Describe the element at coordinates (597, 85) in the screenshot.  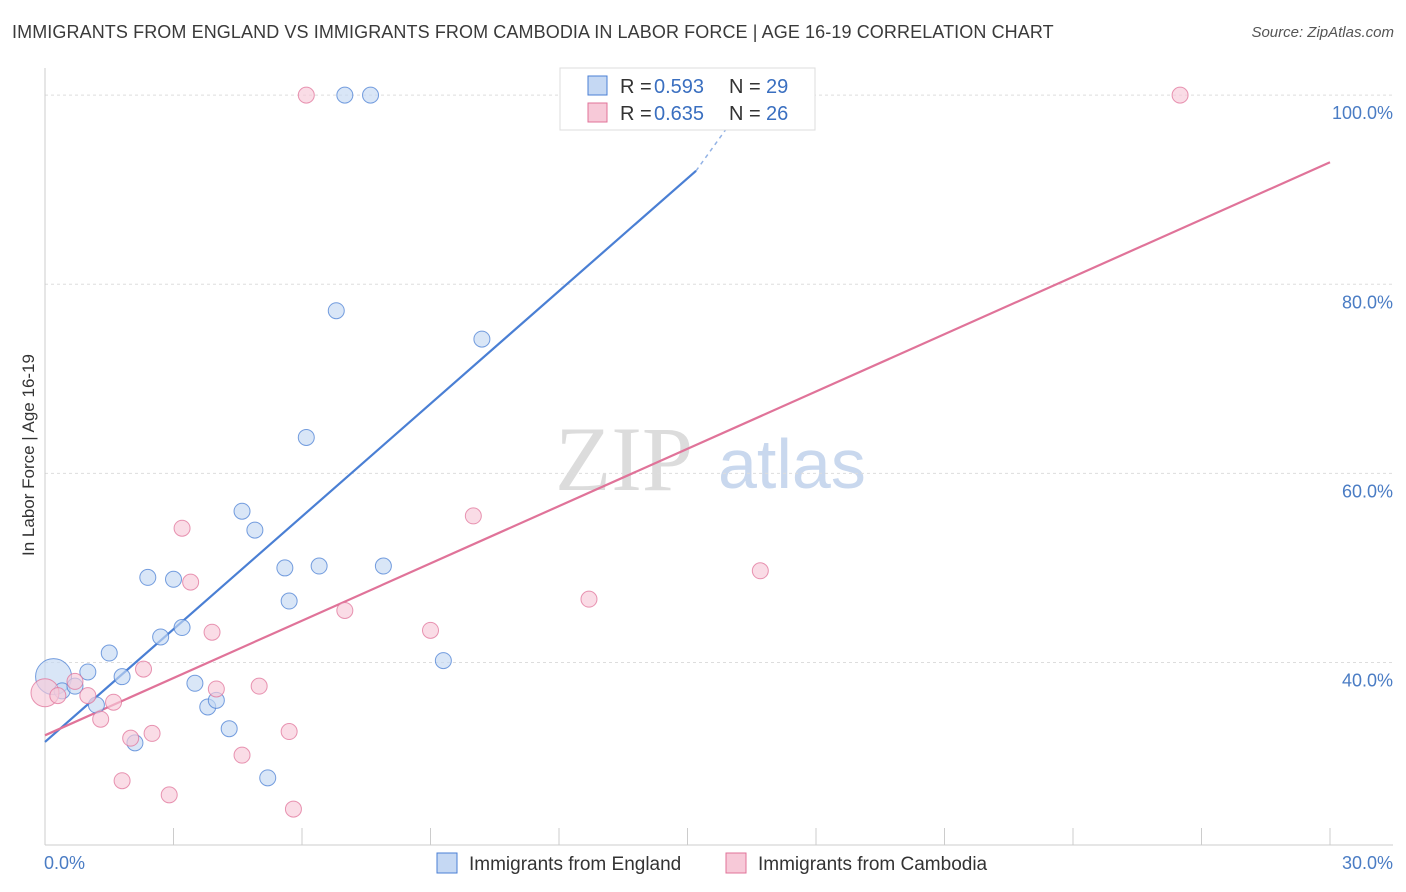
I see `legend-swatch-england` at that location.